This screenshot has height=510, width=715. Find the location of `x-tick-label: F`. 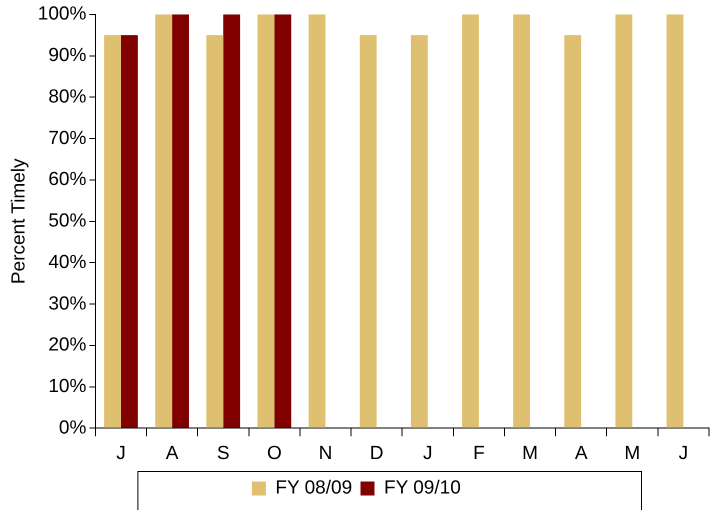

x-tick-label: F is located at coordinates (479, 453).